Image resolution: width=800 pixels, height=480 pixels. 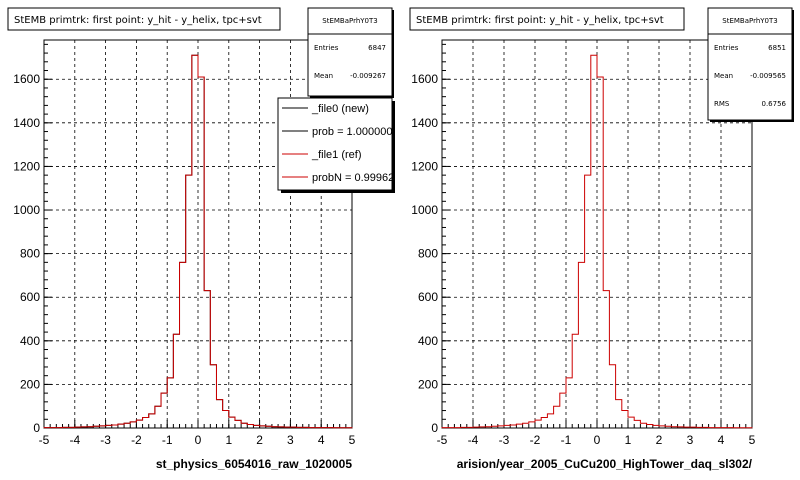 I want to click on legend-box, so click(x=335, y=144).